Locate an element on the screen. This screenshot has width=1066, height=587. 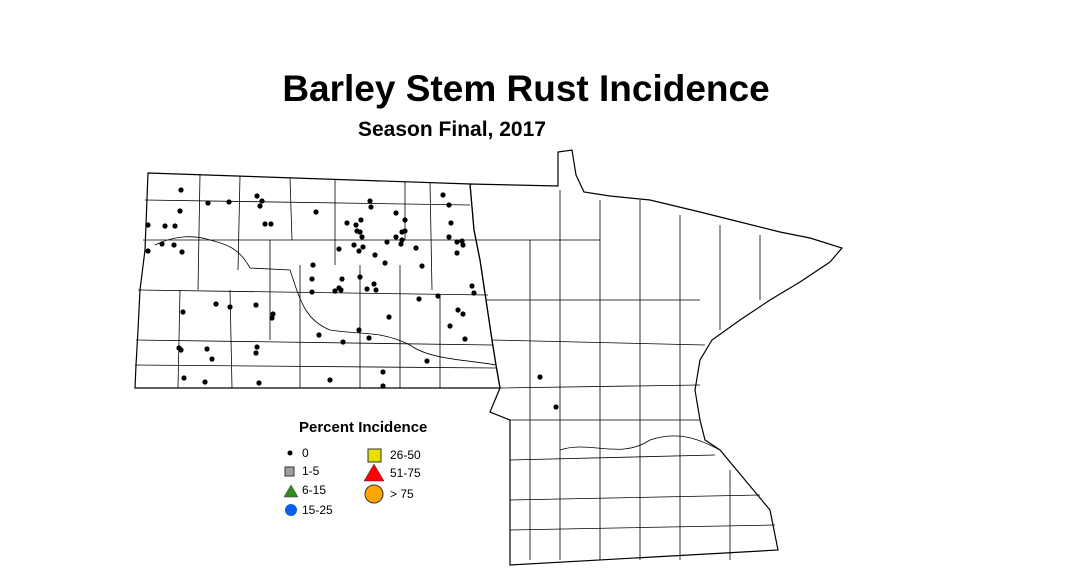
map-subtitle: Season Final, 2017 is located at coordinates (452, 129).